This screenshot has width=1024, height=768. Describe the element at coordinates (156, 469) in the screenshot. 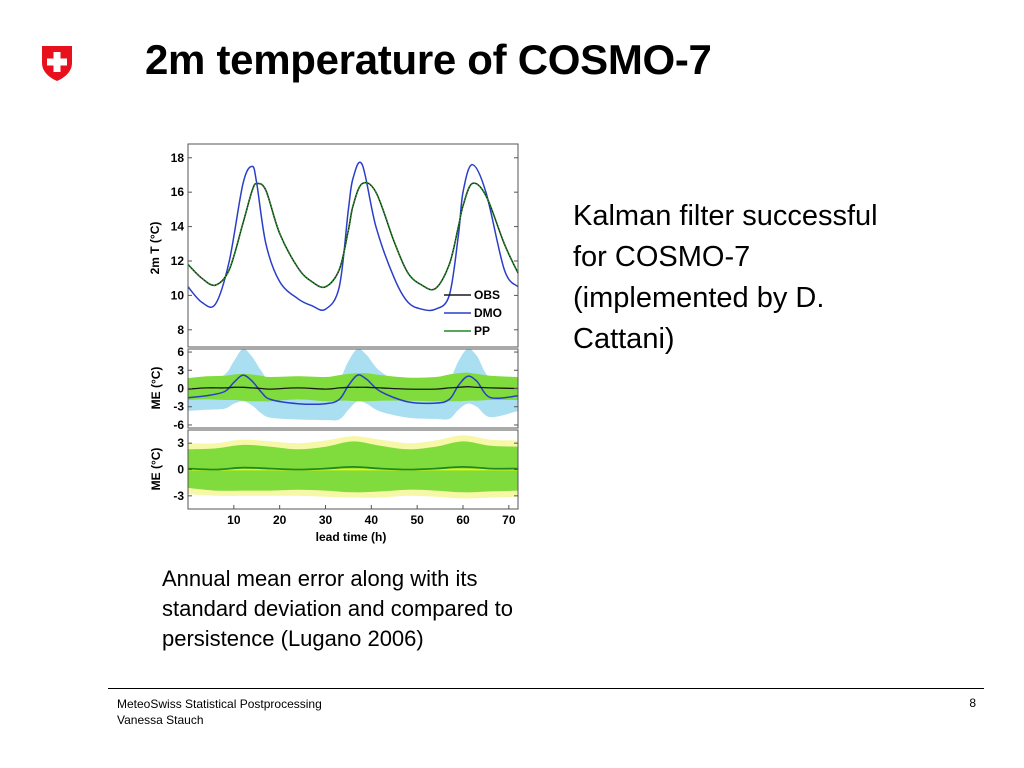

I see `panel3-ylabel: ME (°C)` at that location.